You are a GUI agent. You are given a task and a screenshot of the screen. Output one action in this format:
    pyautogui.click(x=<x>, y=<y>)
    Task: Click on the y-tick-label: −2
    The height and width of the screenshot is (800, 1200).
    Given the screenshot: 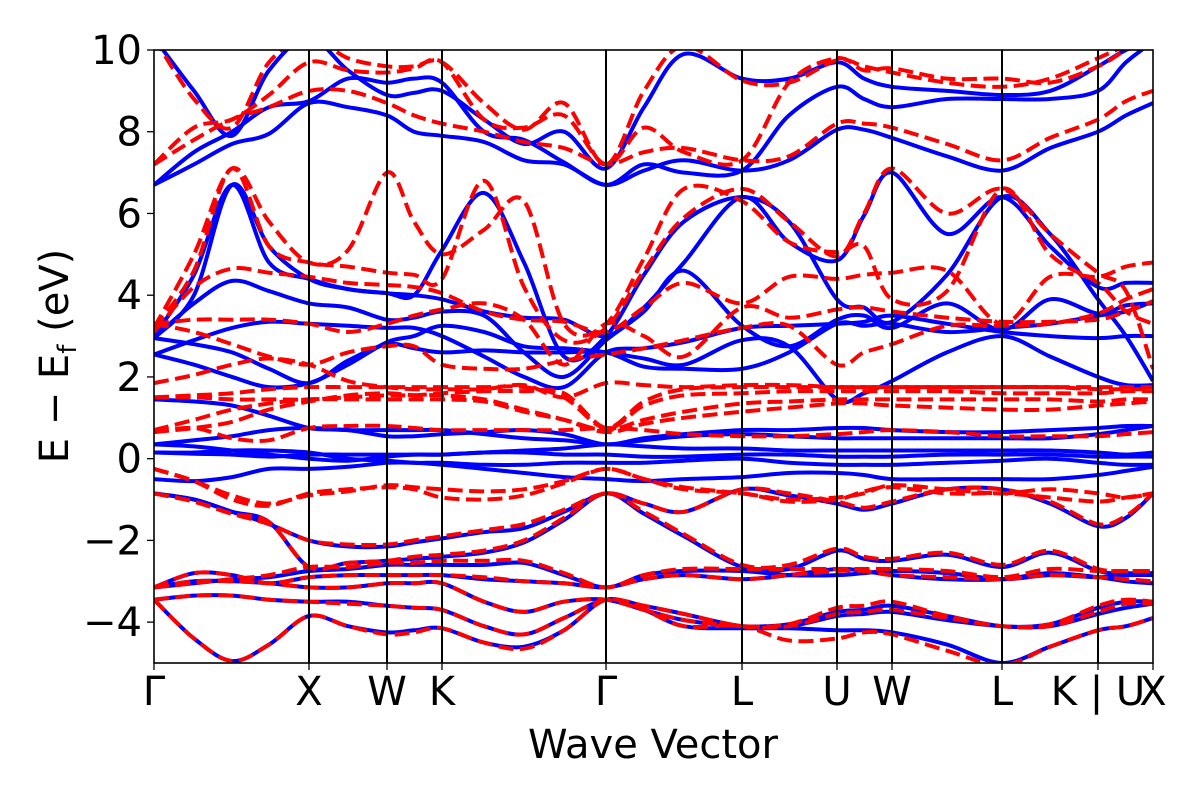 What is the action you would take?
    pyautogui.click(x=112, y=541)
    